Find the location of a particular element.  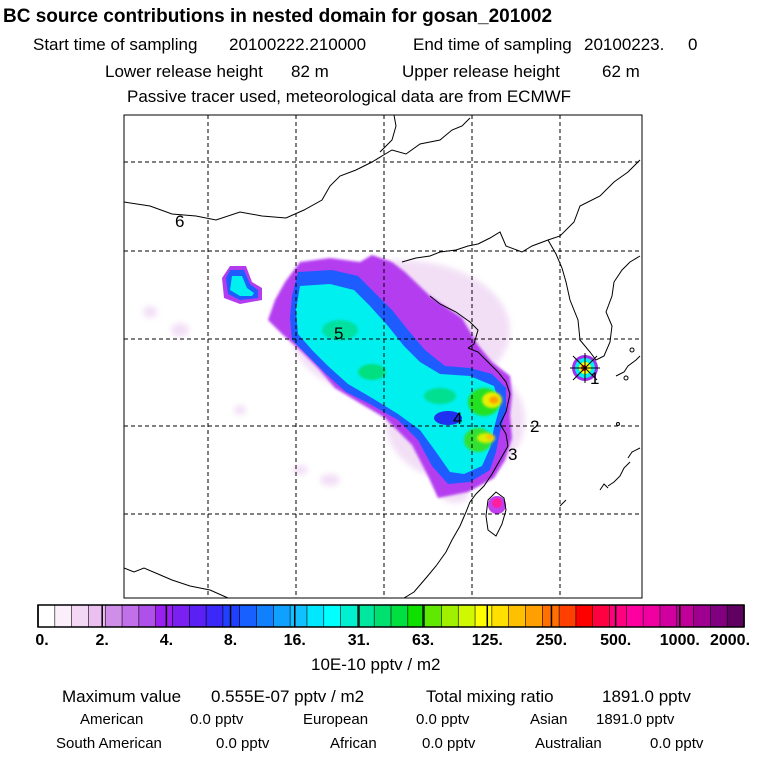

colorbar-unit: 10E-10 pptv / m2 is located at coordinates (376, 664).